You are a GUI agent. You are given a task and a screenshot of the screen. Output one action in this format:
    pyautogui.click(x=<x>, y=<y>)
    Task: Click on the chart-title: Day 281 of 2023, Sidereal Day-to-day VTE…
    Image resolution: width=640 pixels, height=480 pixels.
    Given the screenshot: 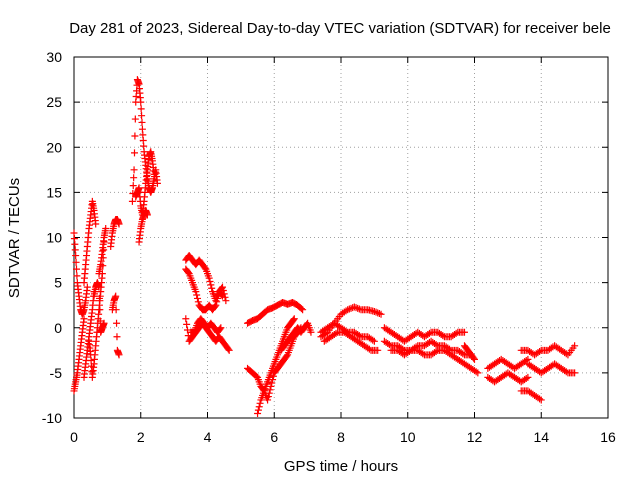 What is the action you would take?
    pyautogui.click(x=340, y=28)
    